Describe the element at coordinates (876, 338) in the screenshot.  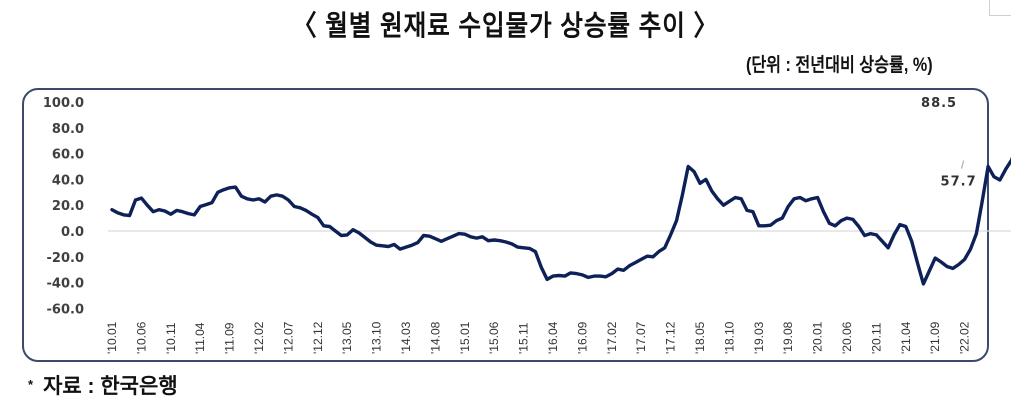
I see `x-tick-label: '20.11` at that location.